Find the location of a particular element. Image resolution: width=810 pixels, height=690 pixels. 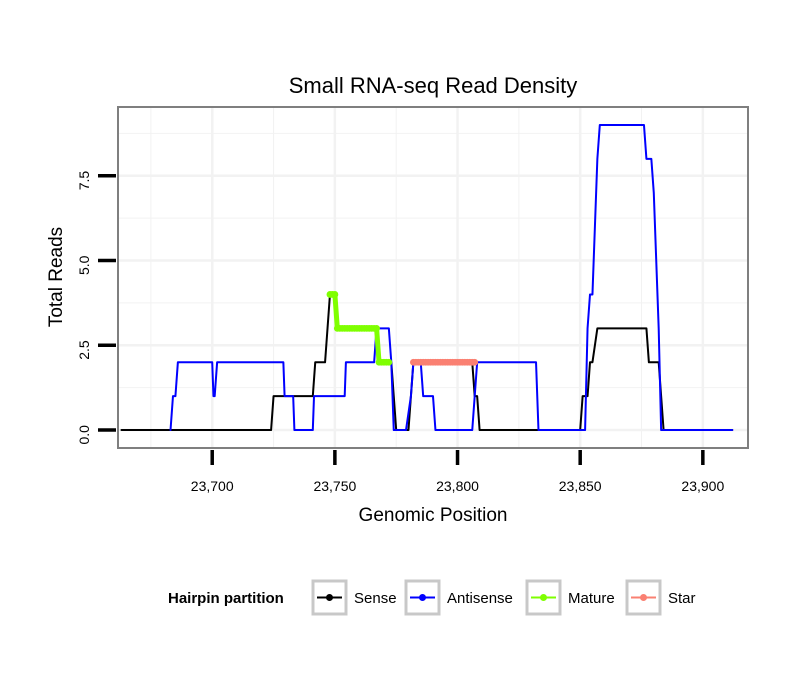

y-tick-label: 7.5 is located at coordinates (84, 181).